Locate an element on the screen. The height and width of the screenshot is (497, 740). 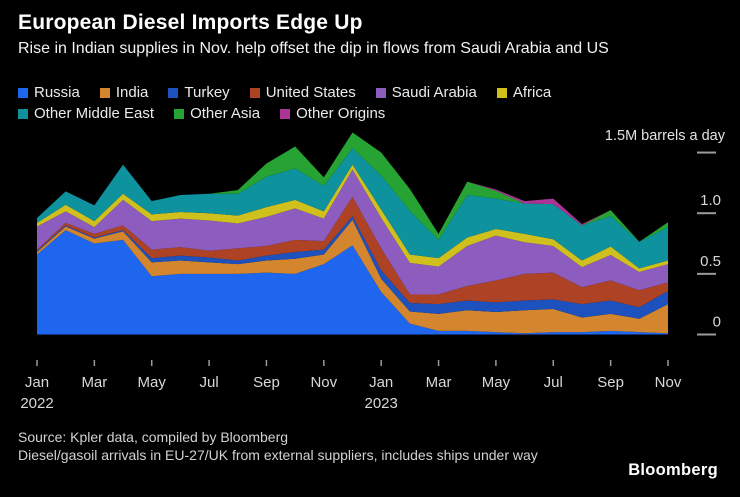
bloomberg-logo: Bloomberg is located at coordinates (673, 470).